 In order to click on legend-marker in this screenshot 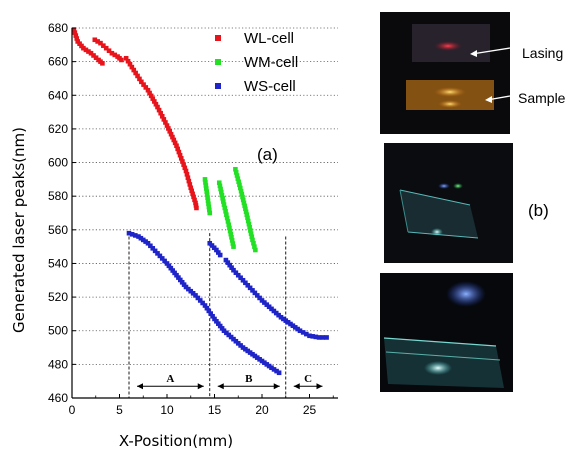, I will do `click(218, 86)`.